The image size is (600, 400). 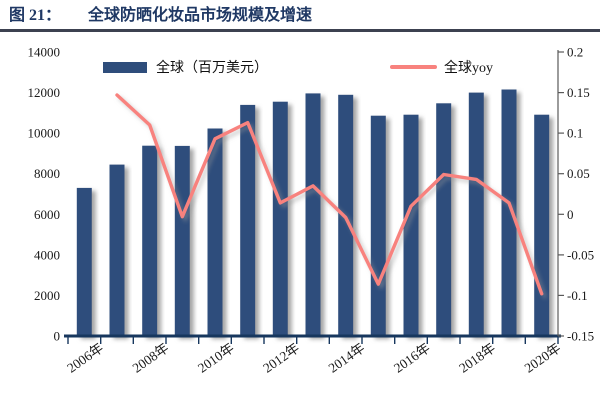 What do you see at coordinates (580, 254) in the screenshot?
I see `right-axis-tick-label: -0.05` at bounding box center [580, 254].